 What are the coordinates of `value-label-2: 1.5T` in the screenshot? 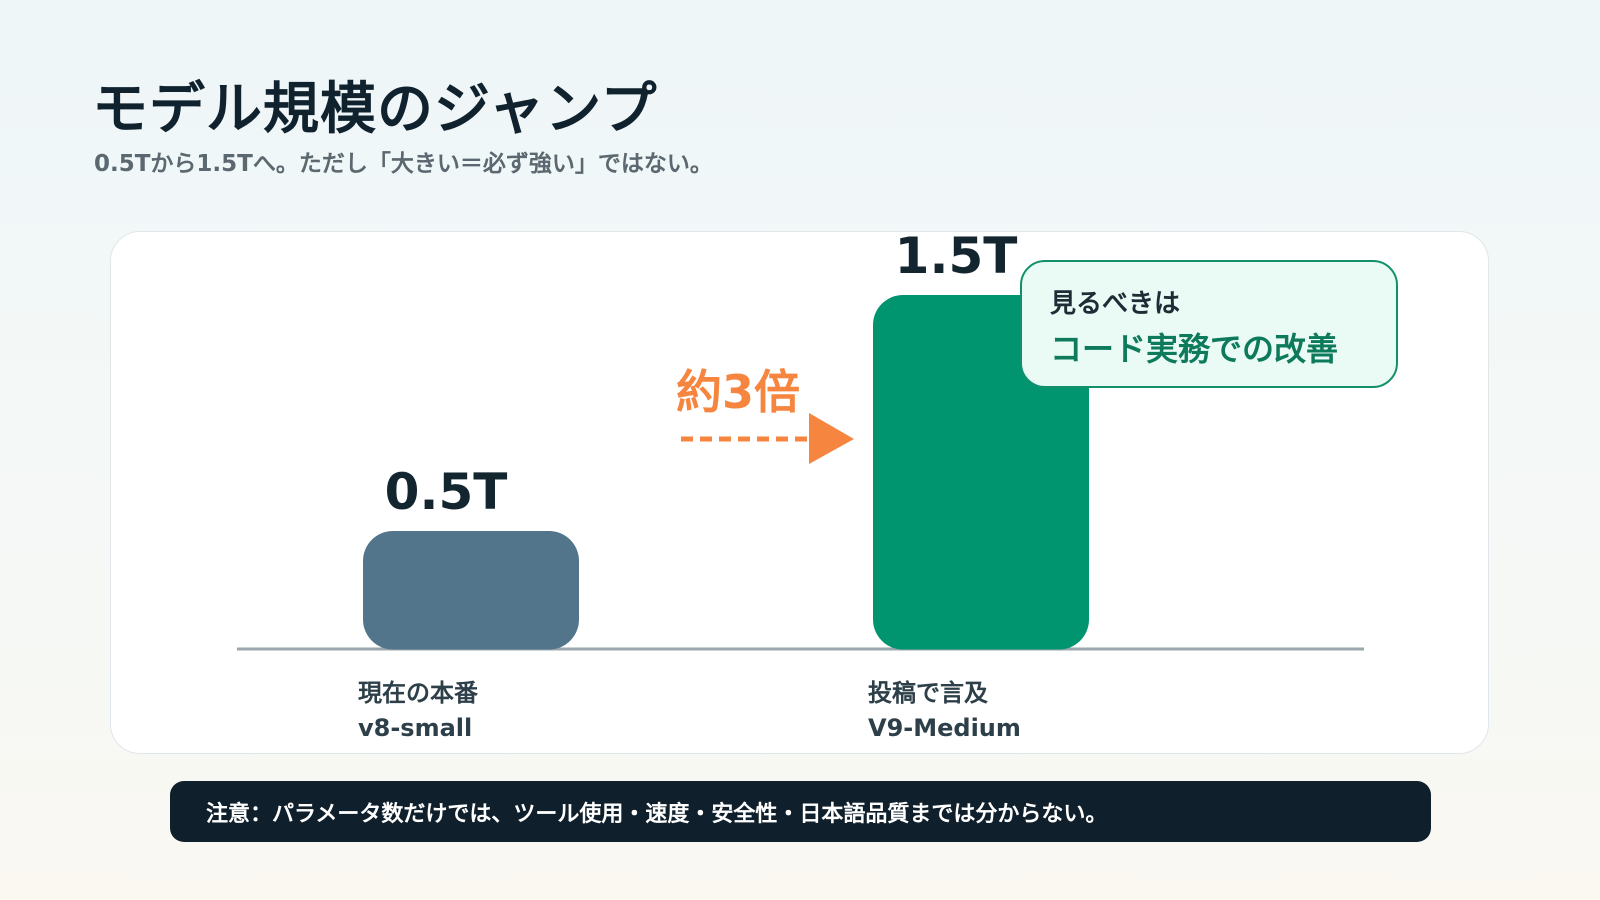 It's located at (956, 258).